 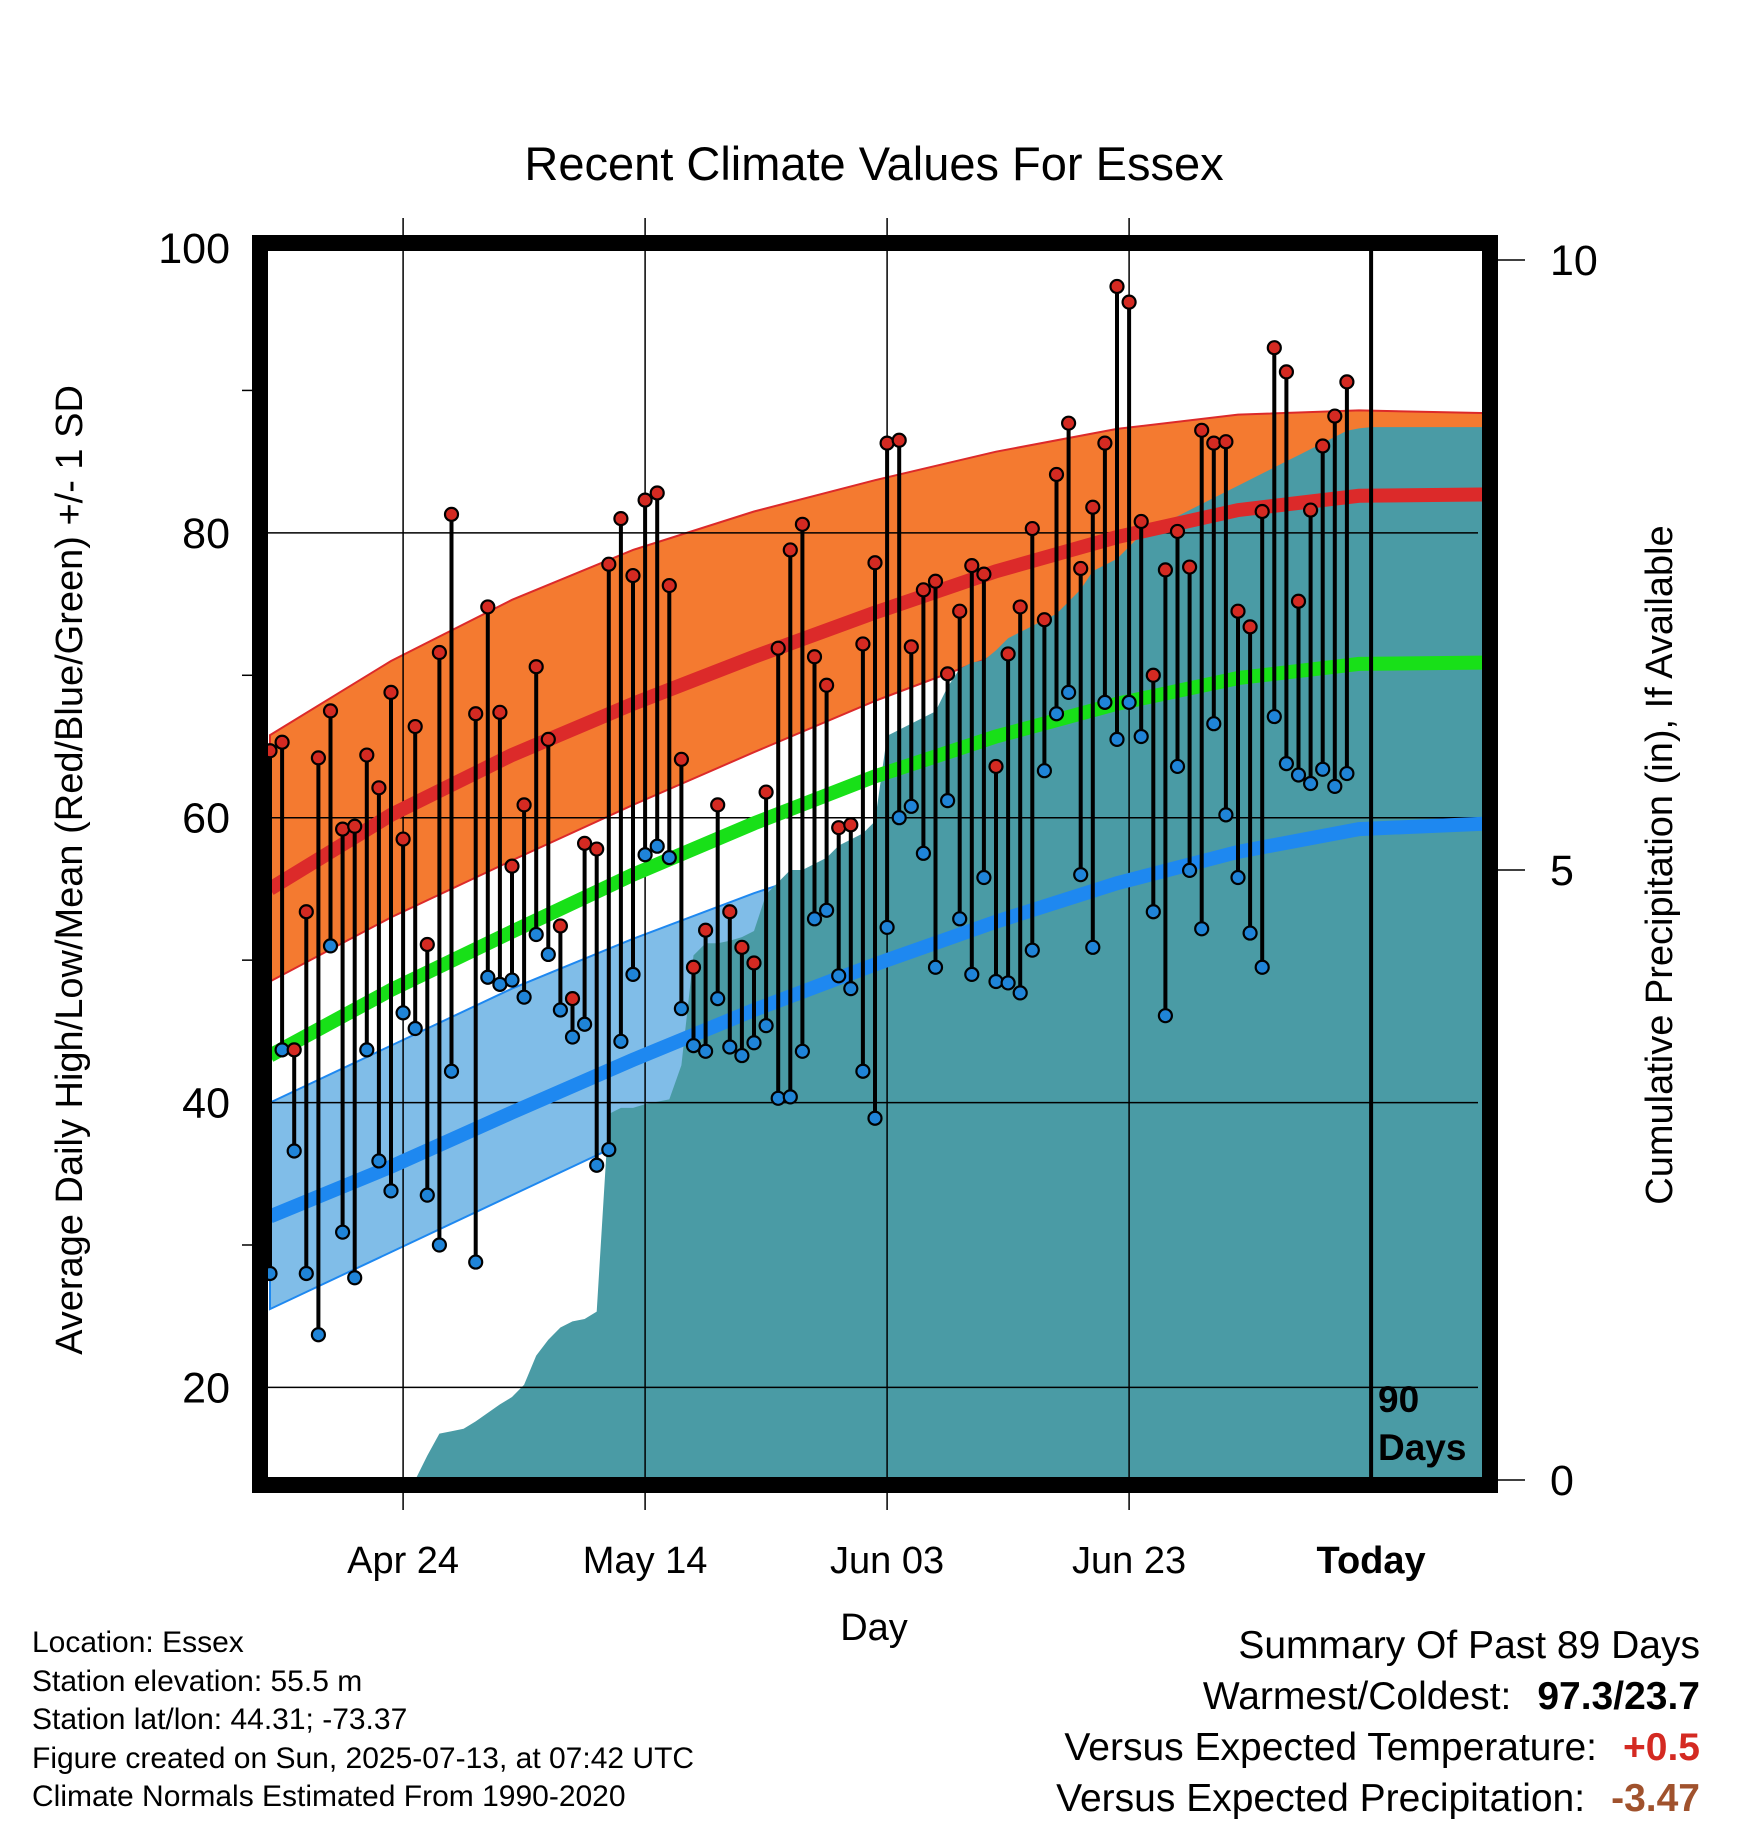 I want to click on info-latlon: Station lat/lon: 44.31; -73.37, so click(x=220, y=1719).